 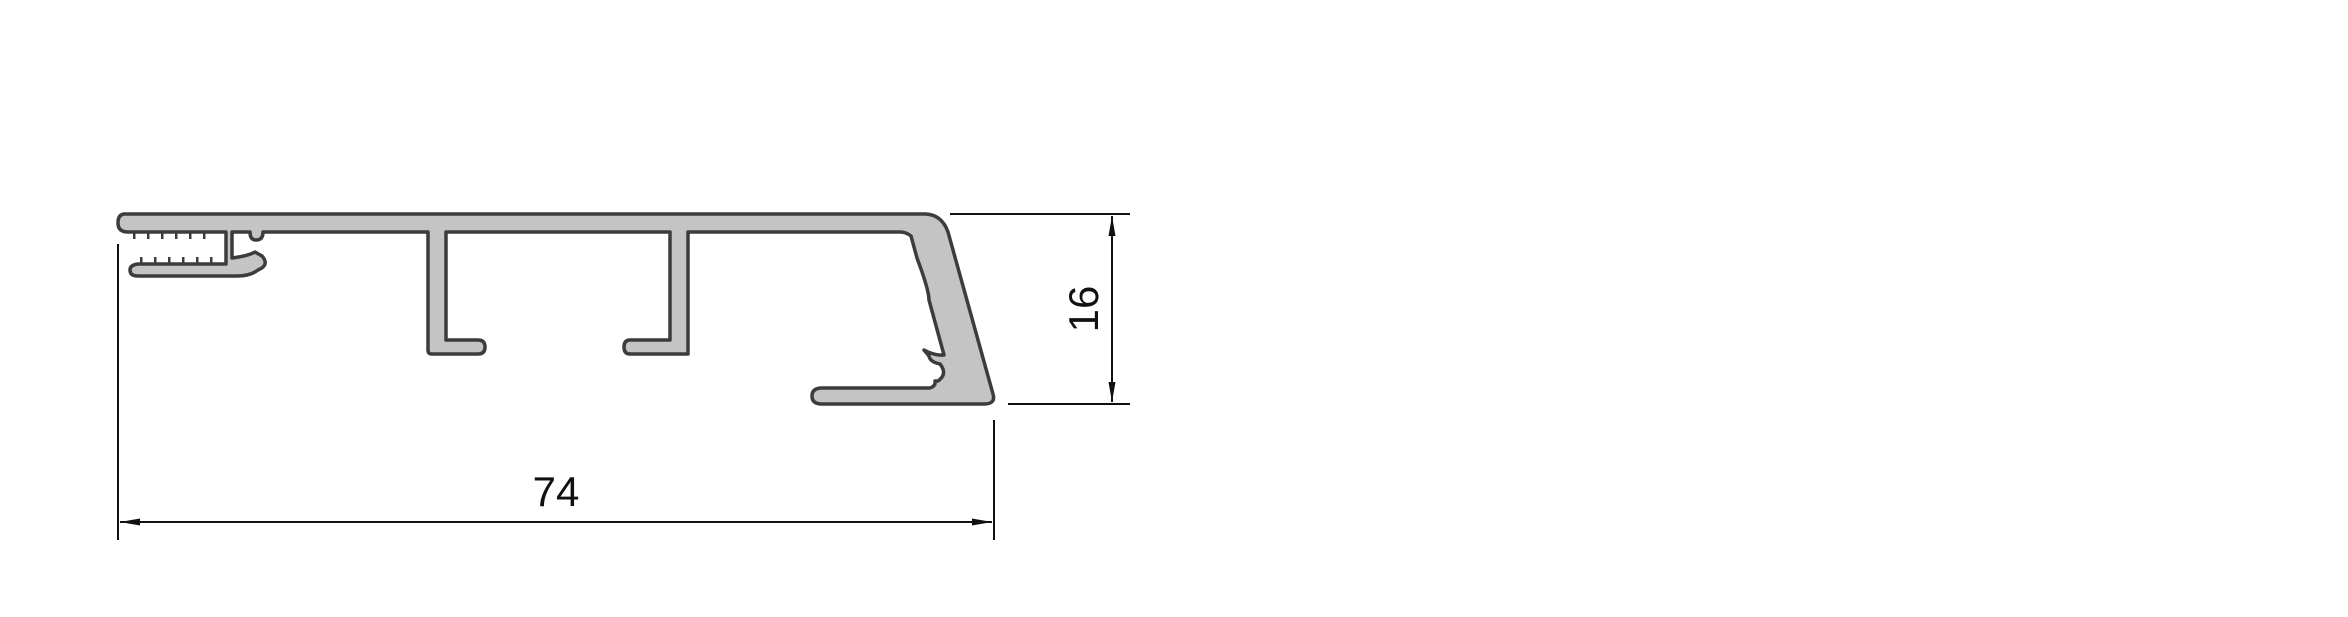 What do you see at coordinates (1040, 309) in the screenshot?
I see `height-dimension` at bounding box center [1040, 309].